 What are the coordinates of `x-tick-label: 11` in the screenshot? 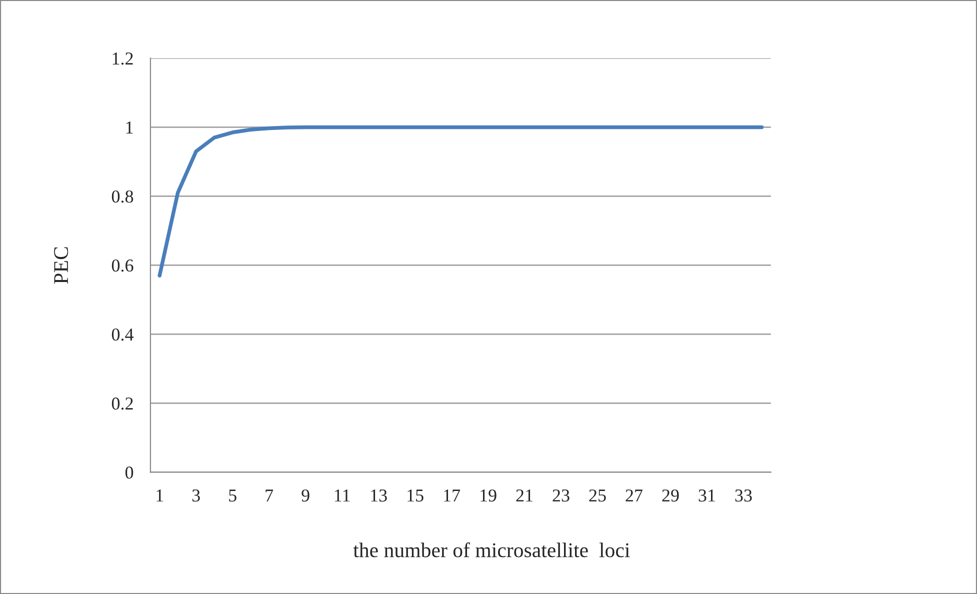 It's located at (342, 496).